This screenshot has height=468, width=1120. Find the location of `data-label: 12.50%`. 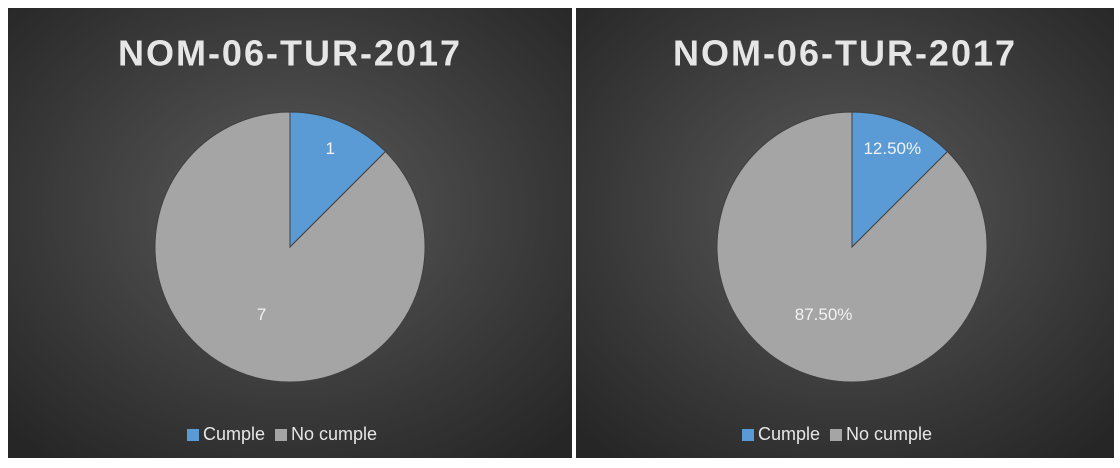

data-label: 12.50% is located at coordinates (892, 148).